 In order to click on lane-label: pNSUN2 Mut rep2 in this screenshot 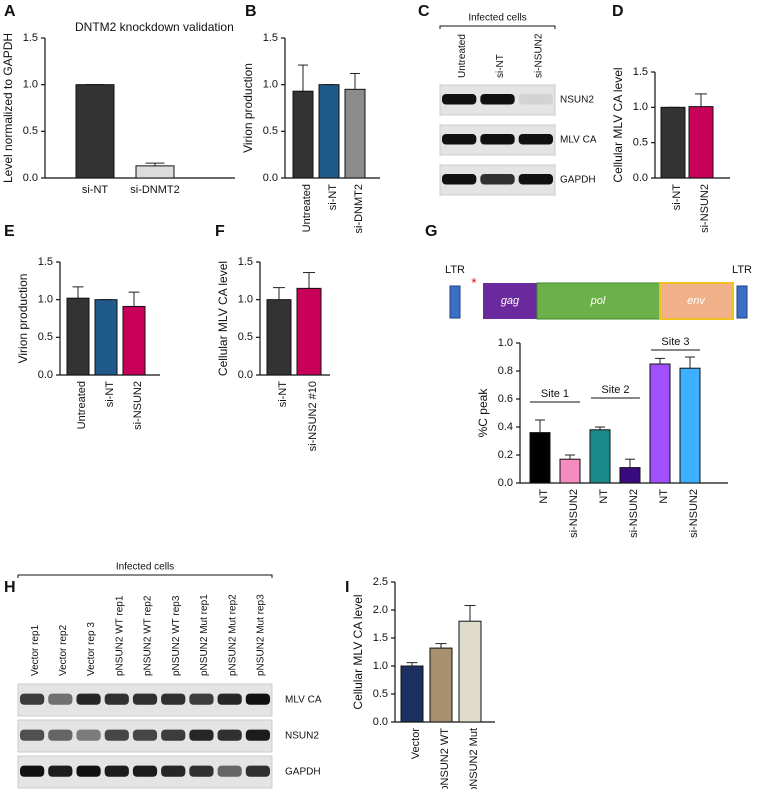, I will do `click(232, 635)`.